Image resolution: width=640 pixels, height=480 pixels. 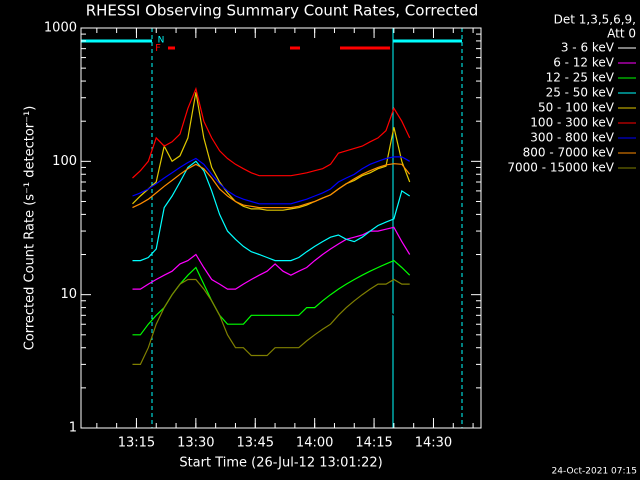 What do you see at coordinates (195, 443) in the screenshot?
I see `x-tick-label: 13:30` at bounding box center [195, 443].